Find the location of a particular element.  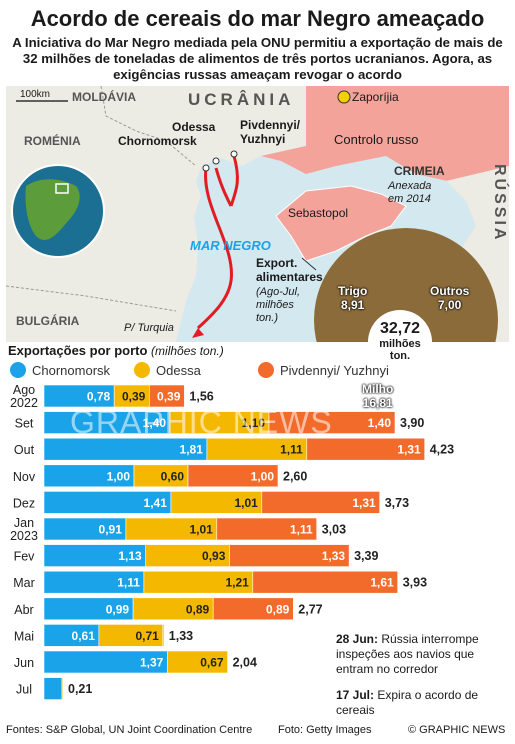

page-title: Acordo de cereais do mar Negro ameaçado is located at coordinates (257, 18).